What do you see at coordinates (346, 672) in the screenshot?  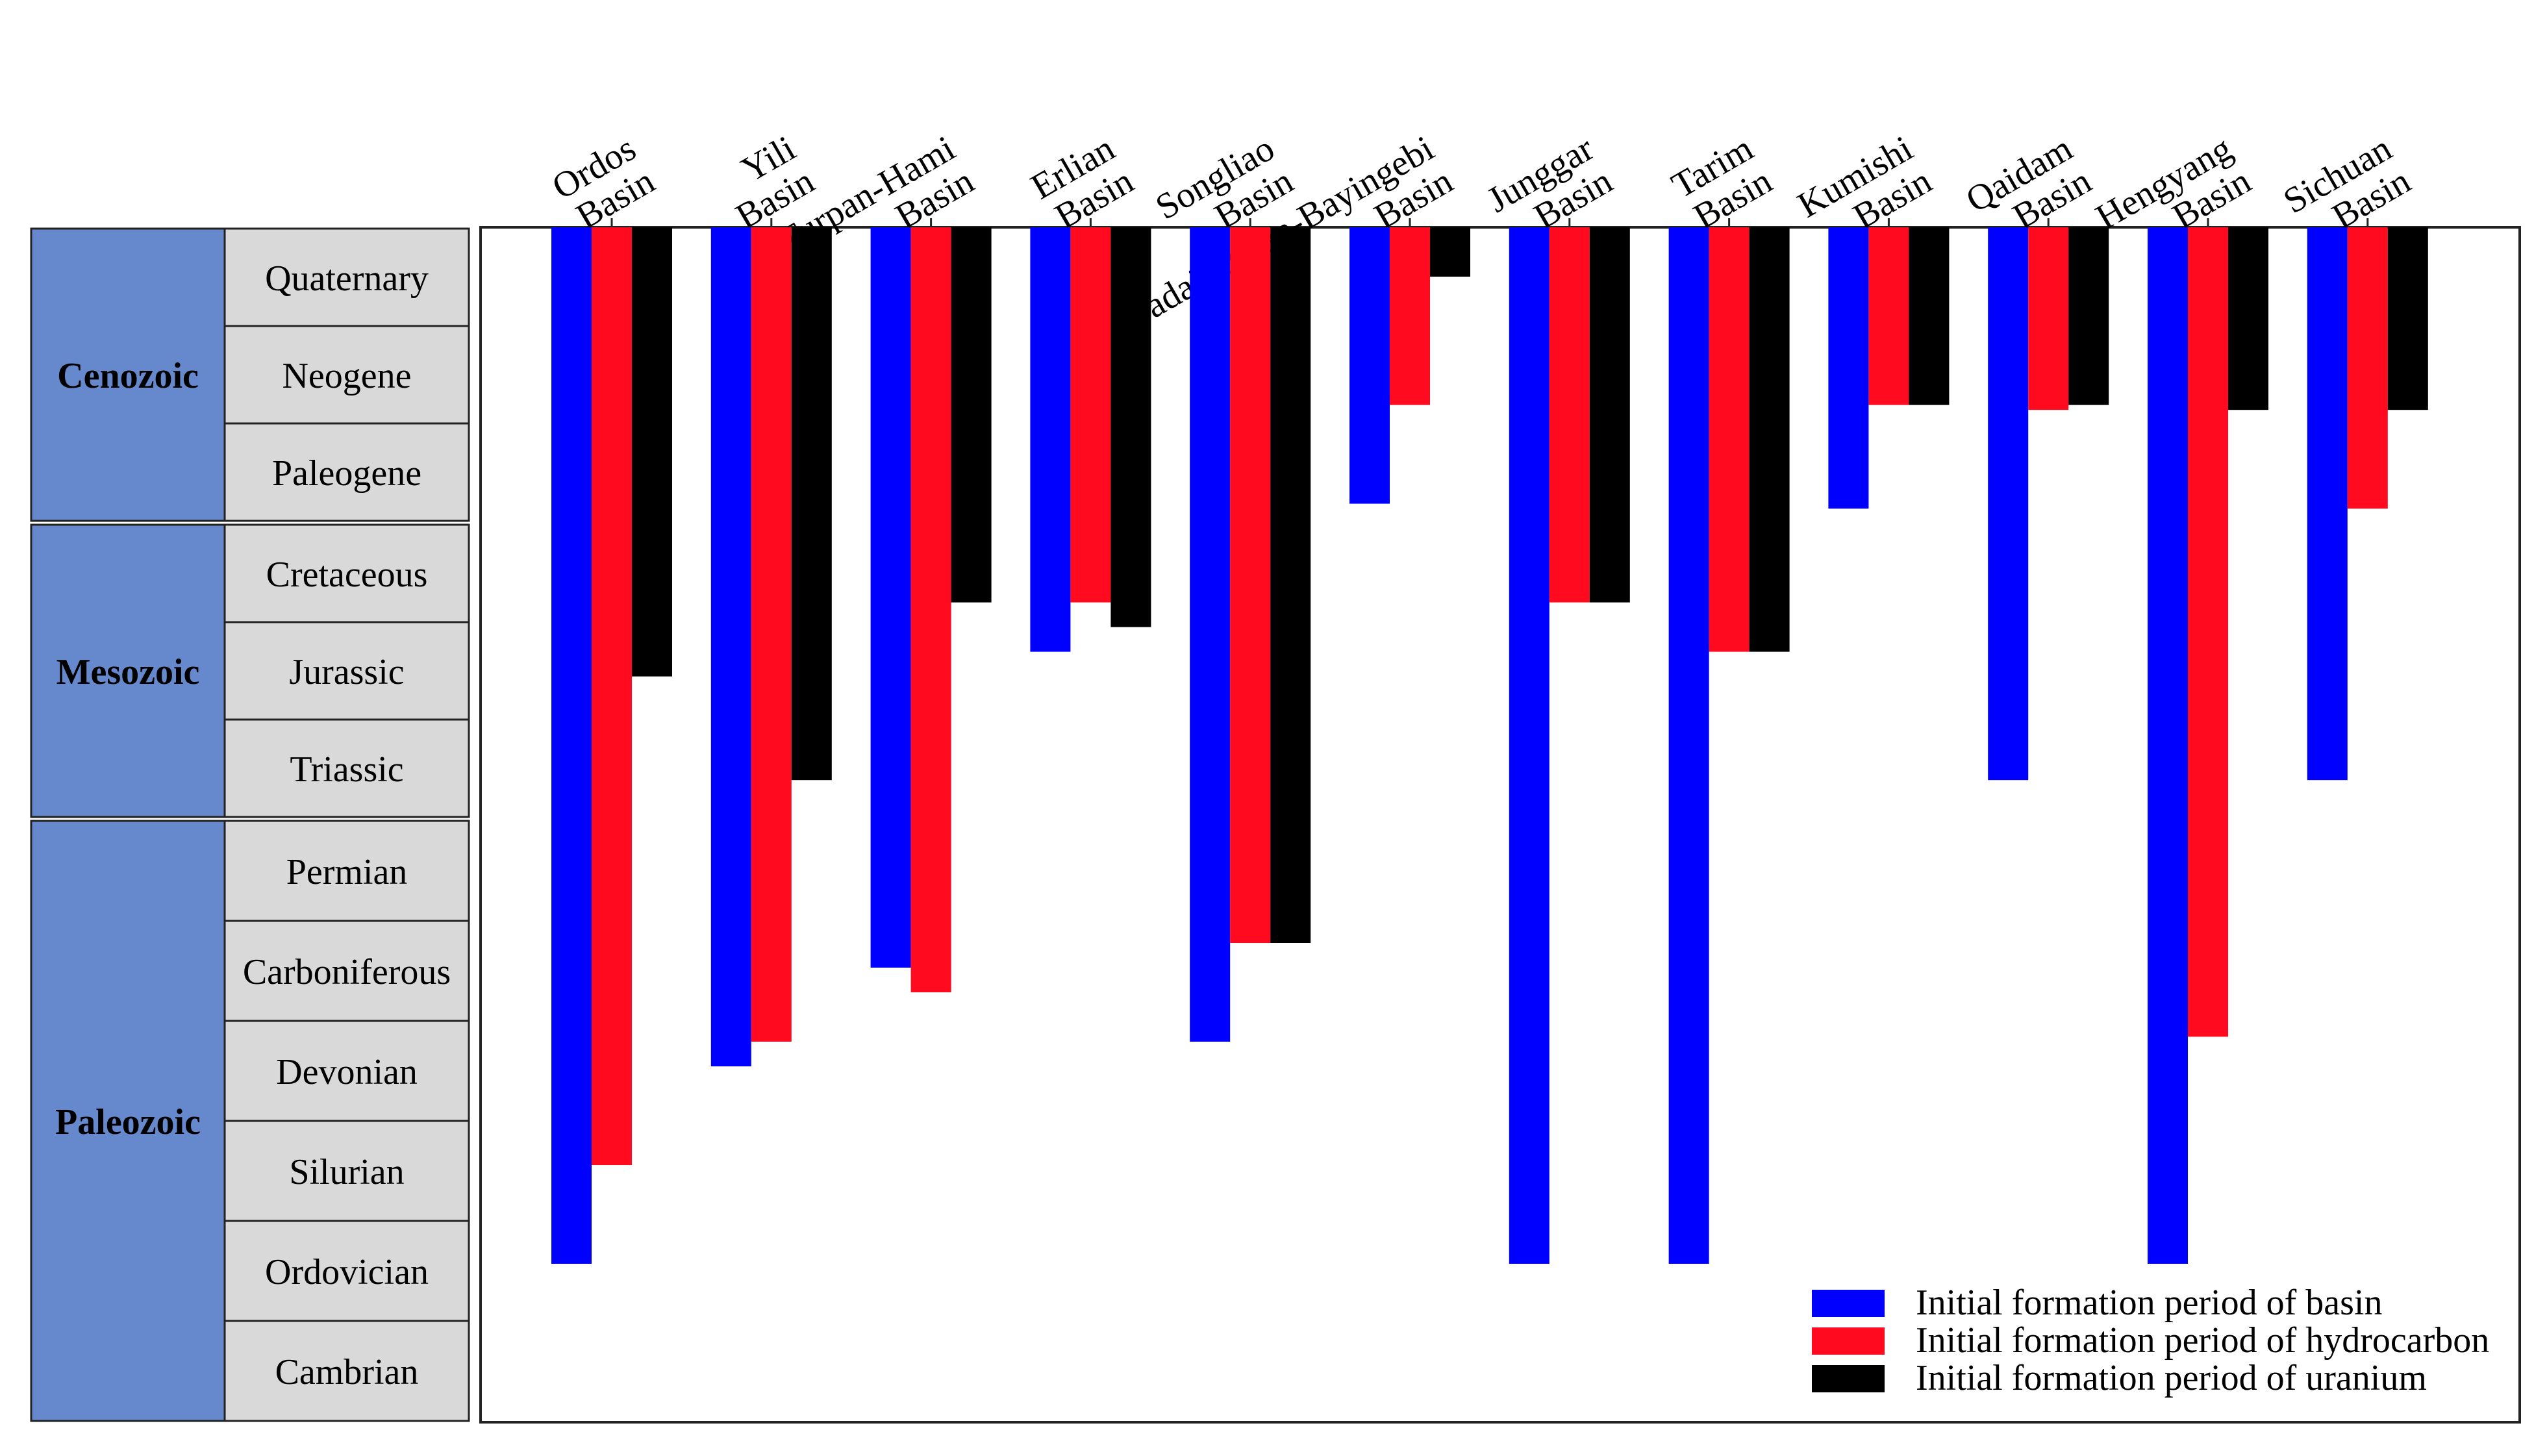 I see `period-label-jurassic: Jurassic` at bounding box center [346, 672].